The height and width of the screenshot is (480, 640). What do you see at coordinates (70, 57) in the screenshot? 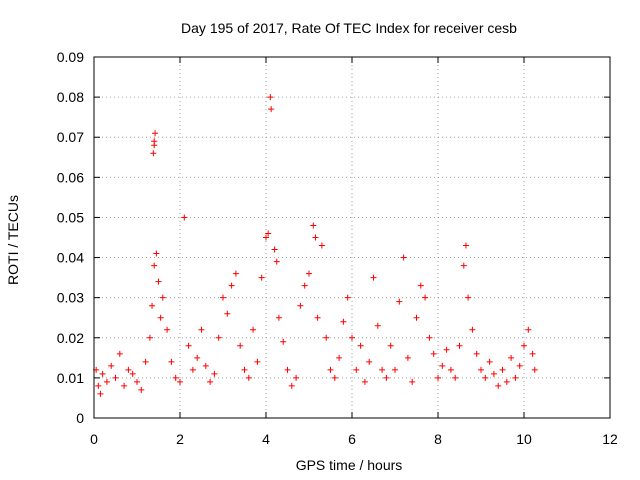
I see `y-tick-label: 0.09` at bounding box center [70, 57].